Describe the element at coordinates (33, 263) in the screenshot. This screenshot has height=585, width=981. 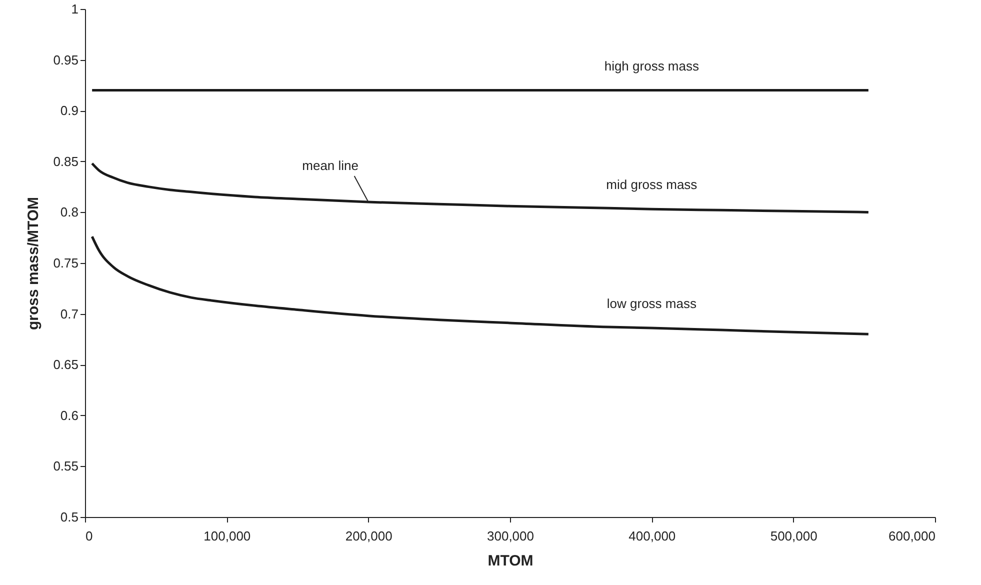
I see `y-axis-title: gross mass/MTOM` at that location.